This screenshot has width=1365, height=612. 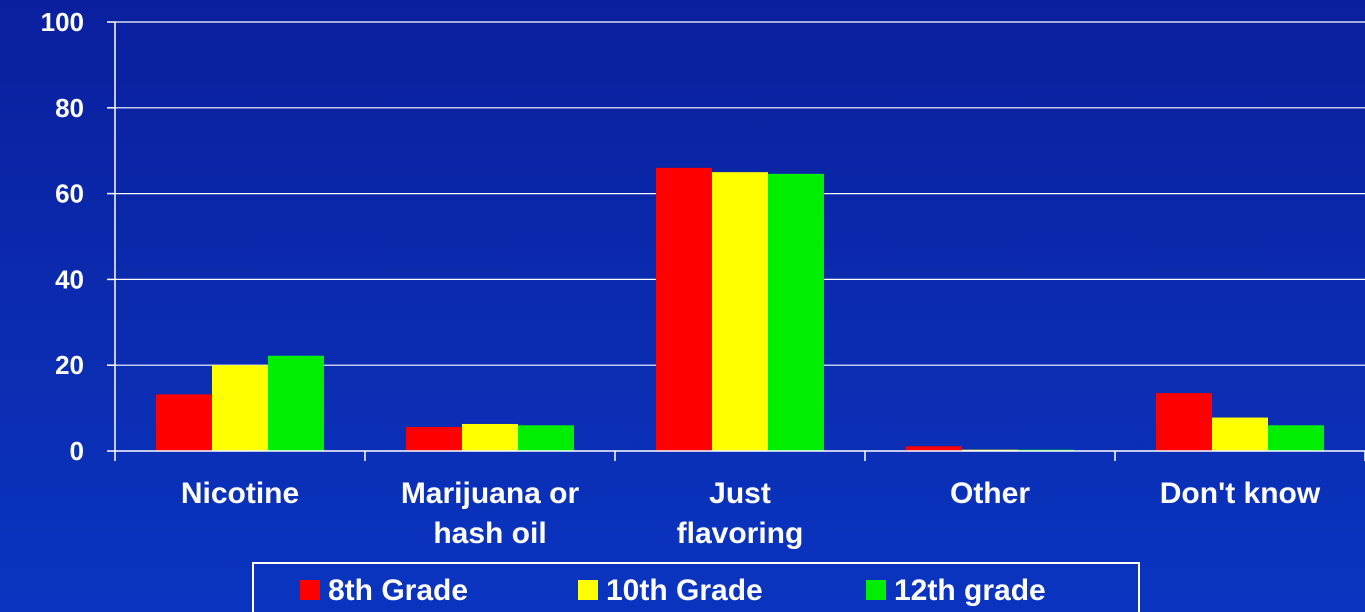 I want to click on x-category-label: flavoring, so click(x=740, y=533).